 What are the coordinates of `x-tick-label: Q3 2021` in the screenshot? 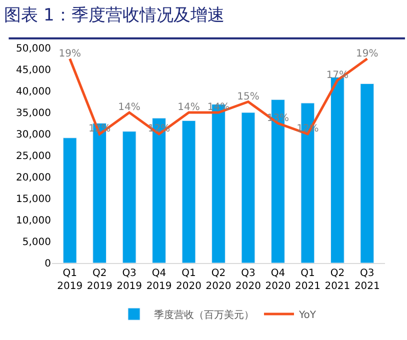 It's located at (367, 280).